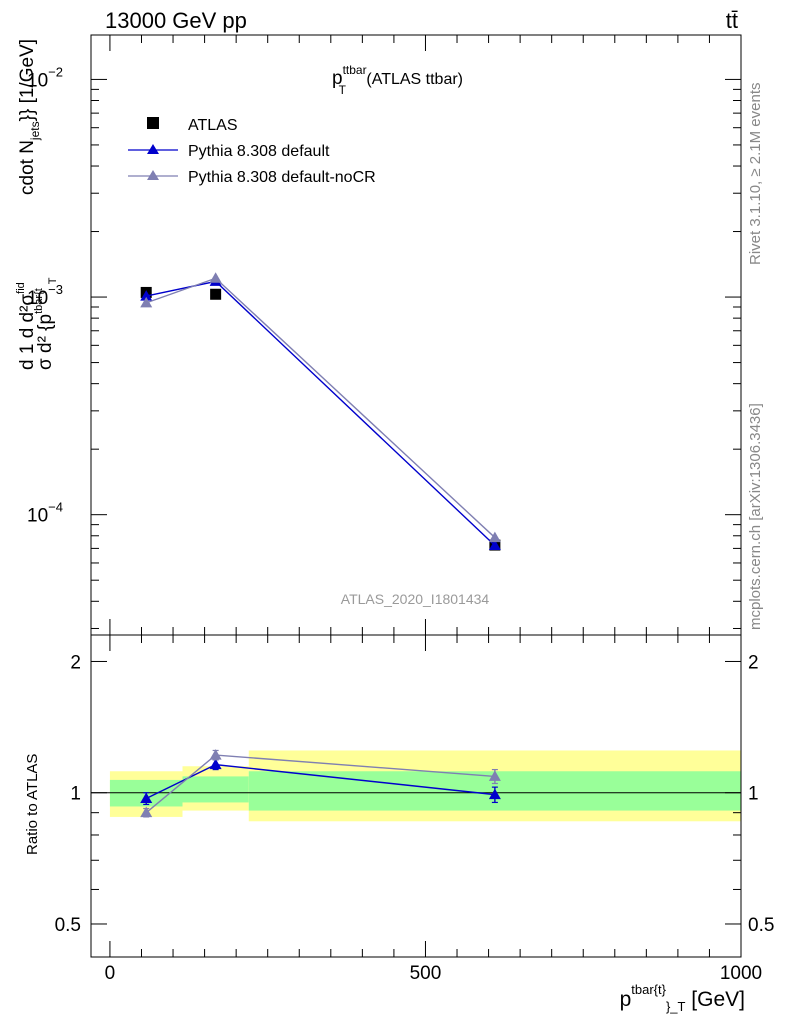  Describe the element at coordinates (426, 973) in the screenshot. I see `x-tick-label: 500` at that location.